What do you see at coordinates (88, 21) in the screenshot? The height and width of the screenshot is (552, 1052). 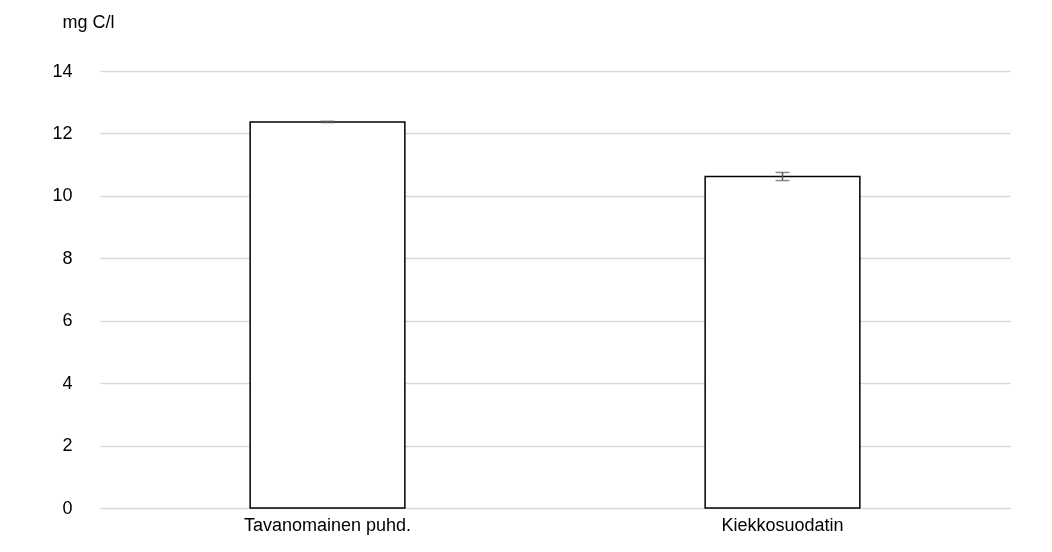 I see `y-axis-title: mg C/l` at bounding box center [88, 21].